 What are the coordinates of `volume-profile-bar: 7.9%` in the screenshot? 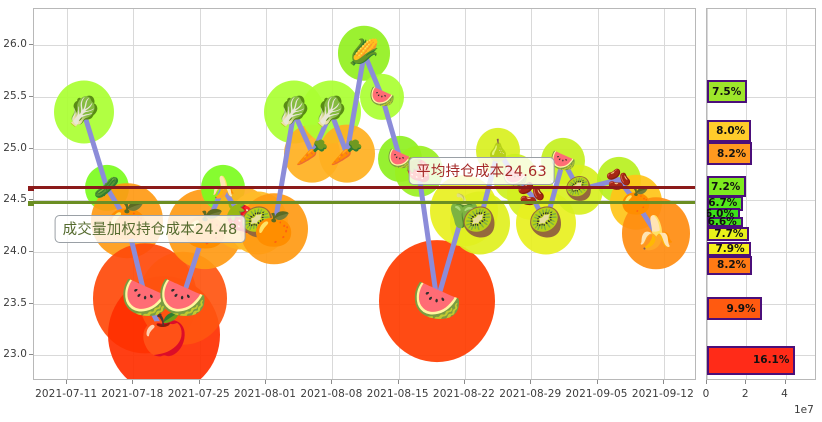 It's located at (729, 248).